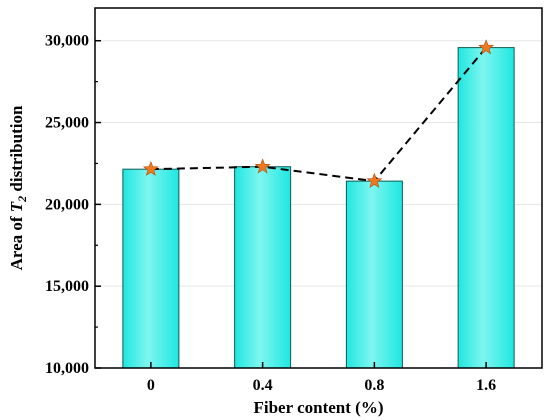 The width and height of the screenshot is (550, 420). Describe the element at coordinates (486, 385) in the screenshot. I see `x-tick-label: 1.6` at that location.